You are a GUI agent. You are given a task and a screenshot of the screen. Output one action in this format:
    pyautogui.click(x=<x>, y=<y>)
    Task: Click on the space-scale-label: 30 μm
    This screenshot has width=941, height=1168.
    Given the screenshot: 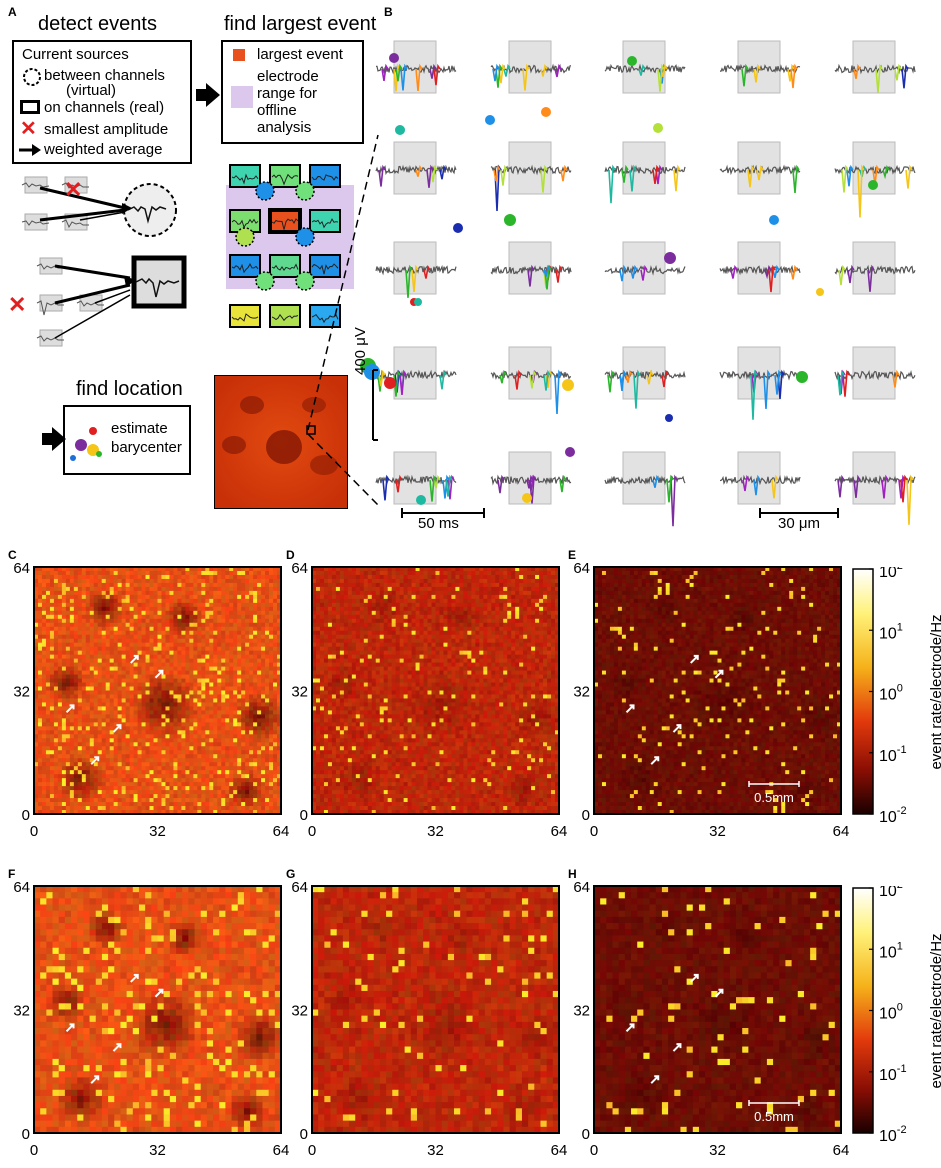 What is the action you would take?
    pyautogui.click(x=799, y=523)
    